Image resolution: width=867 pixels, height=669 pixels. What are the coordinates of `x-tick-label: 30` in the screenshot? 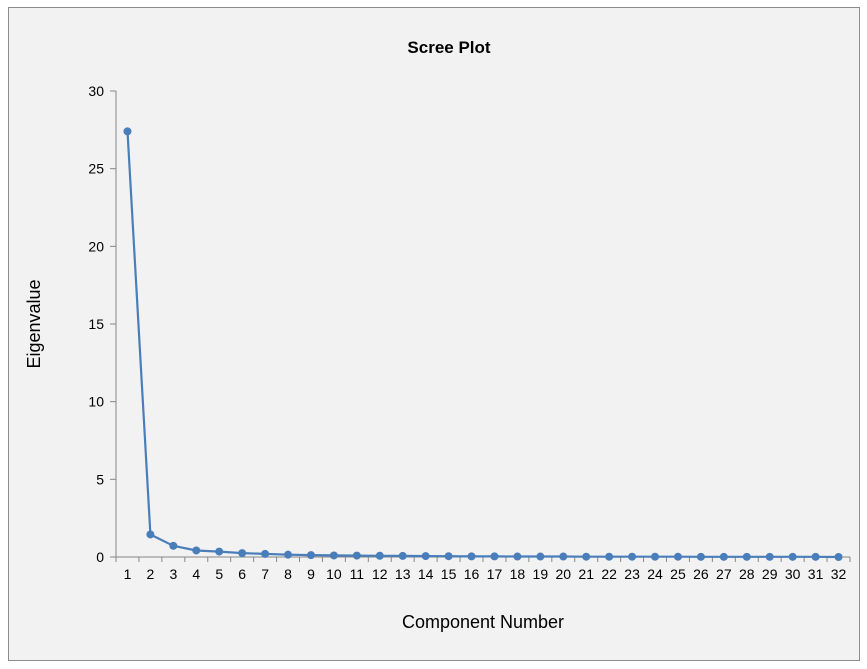 It's located at (793, 574).